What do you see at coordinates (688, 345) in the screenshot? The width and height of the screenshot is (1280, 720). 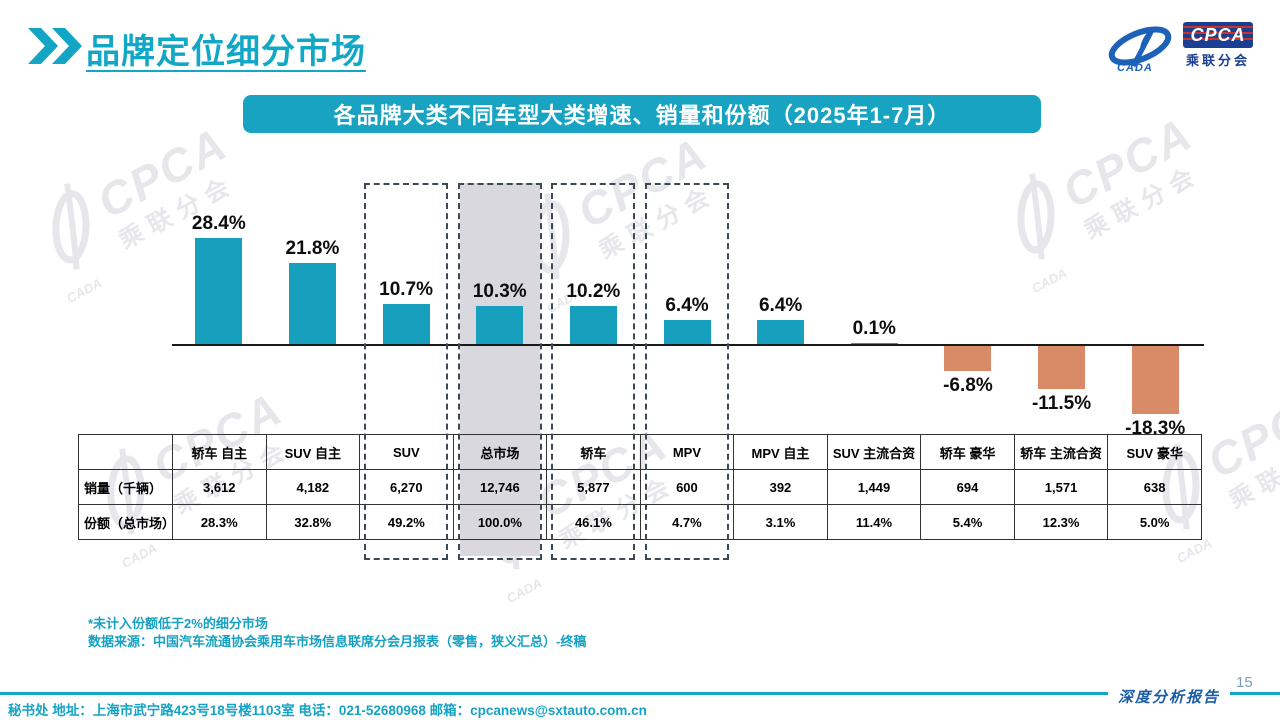 I see `x-axis-line` at bounding box center [688, 345].